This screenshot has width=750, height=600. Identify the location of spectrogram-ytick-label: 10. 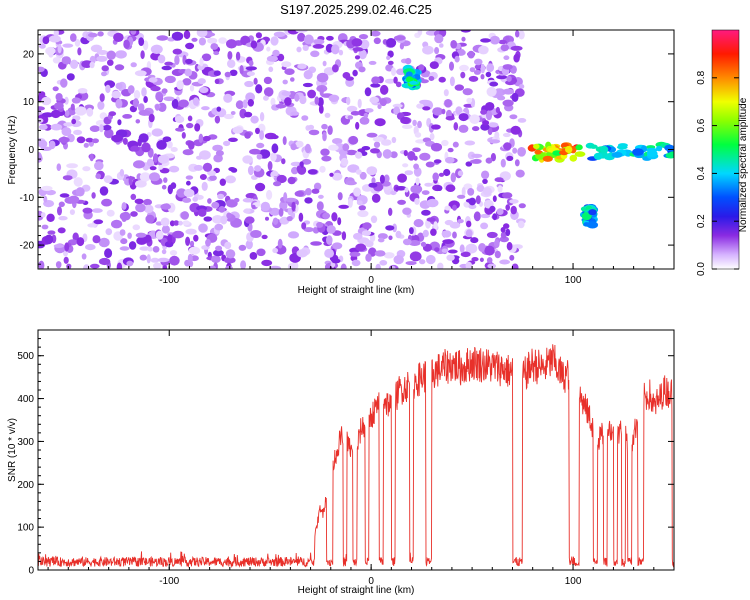
(29, 102).